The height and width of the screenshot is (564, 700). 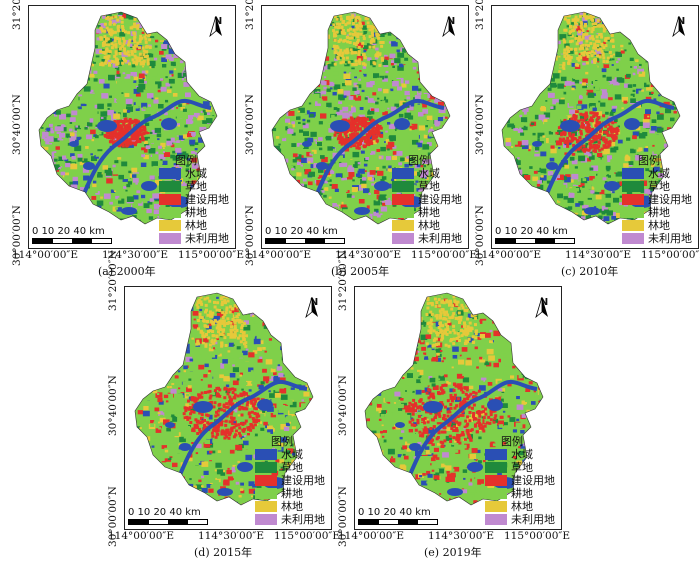 What do you see at coordinates (194, 186) in the screenshot?
I see `legend-item: 草地` at bounding box center [194, 186].